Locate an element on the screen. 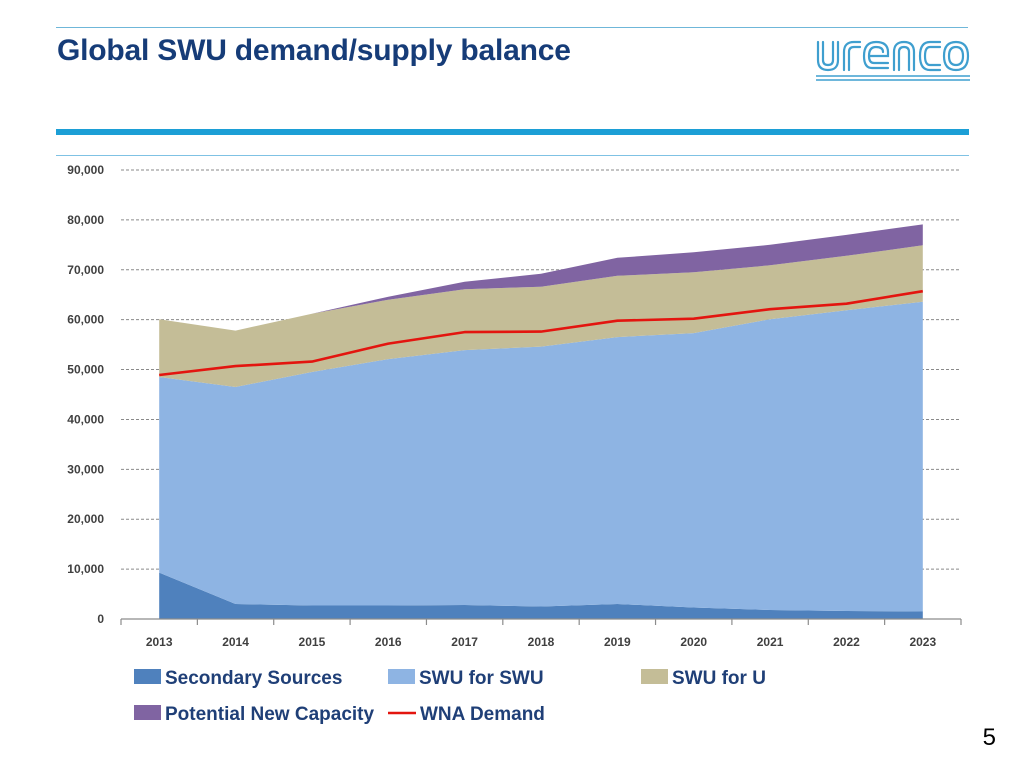 This screenshot has width=1024, height=768. x-tick-label: 2015 is located at coordinates (312, 642).